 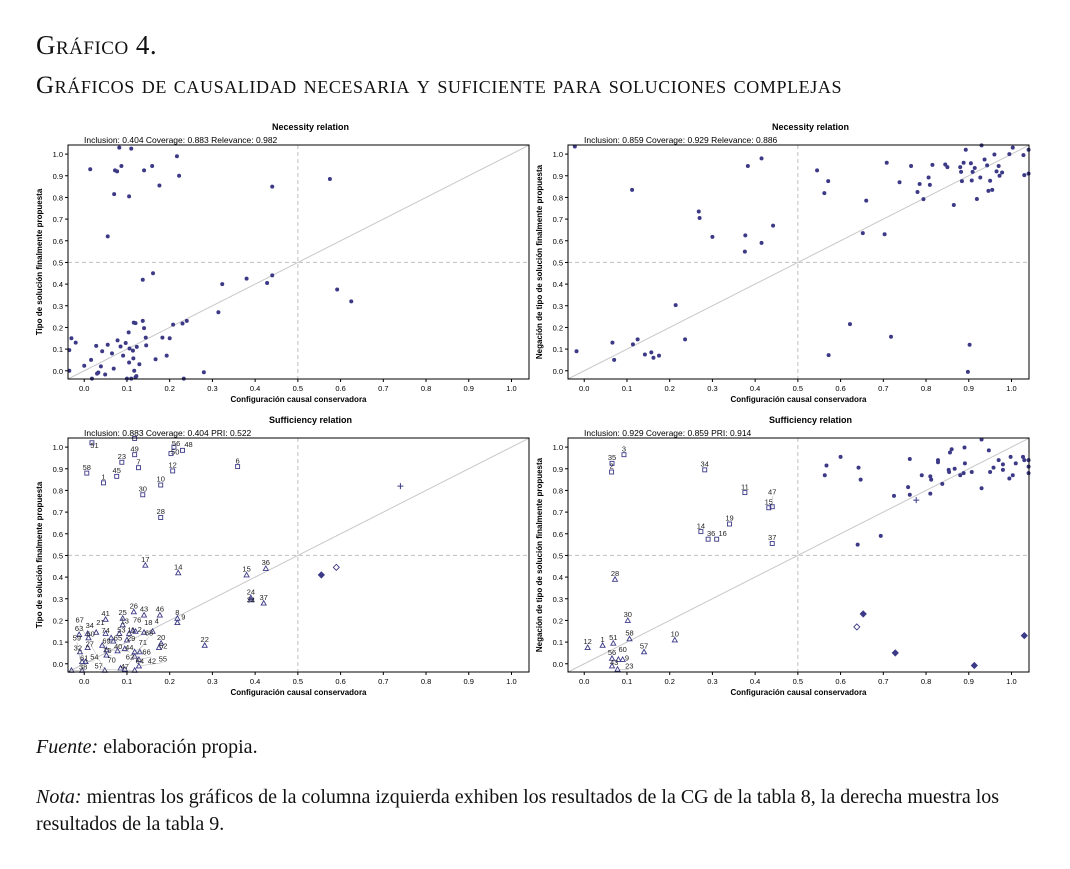 What do you see at coordinates (58, 664) in the screenshot?
I see `y-tick-label: 0.0` at bounding box center [58, 664].